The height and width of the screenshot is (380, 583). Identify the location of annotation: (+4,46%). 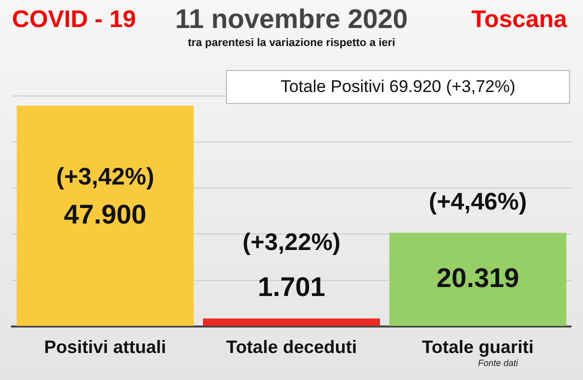
(477, 202).